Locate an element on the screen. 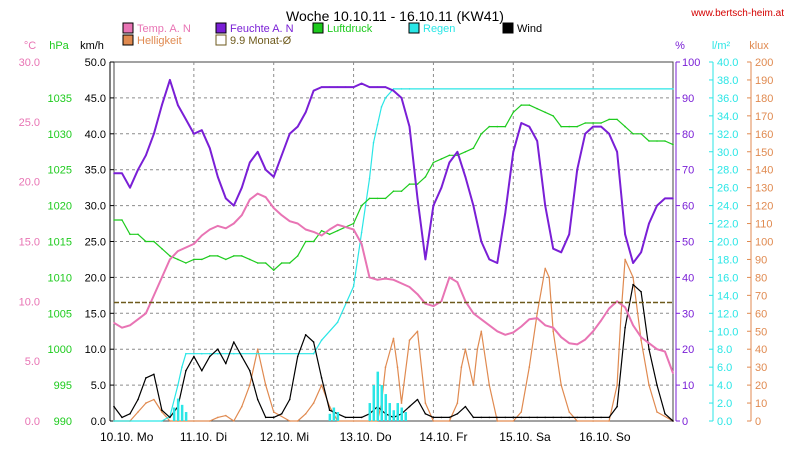 Image resolution: width=790 pixels, height=460 pixels. wind-tick-label: 35.0 is located at coordinates (95, 171).